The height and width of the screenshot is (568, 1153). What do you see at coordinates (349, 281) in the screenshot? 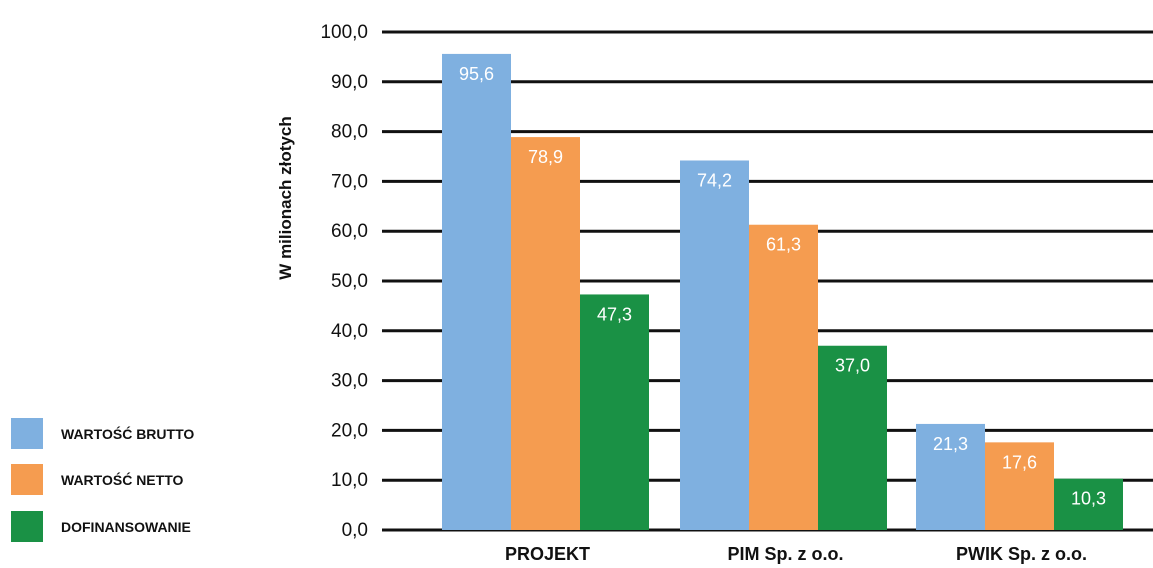
I see `y-tick-label: 50,0` at bounding box center [349, 281].